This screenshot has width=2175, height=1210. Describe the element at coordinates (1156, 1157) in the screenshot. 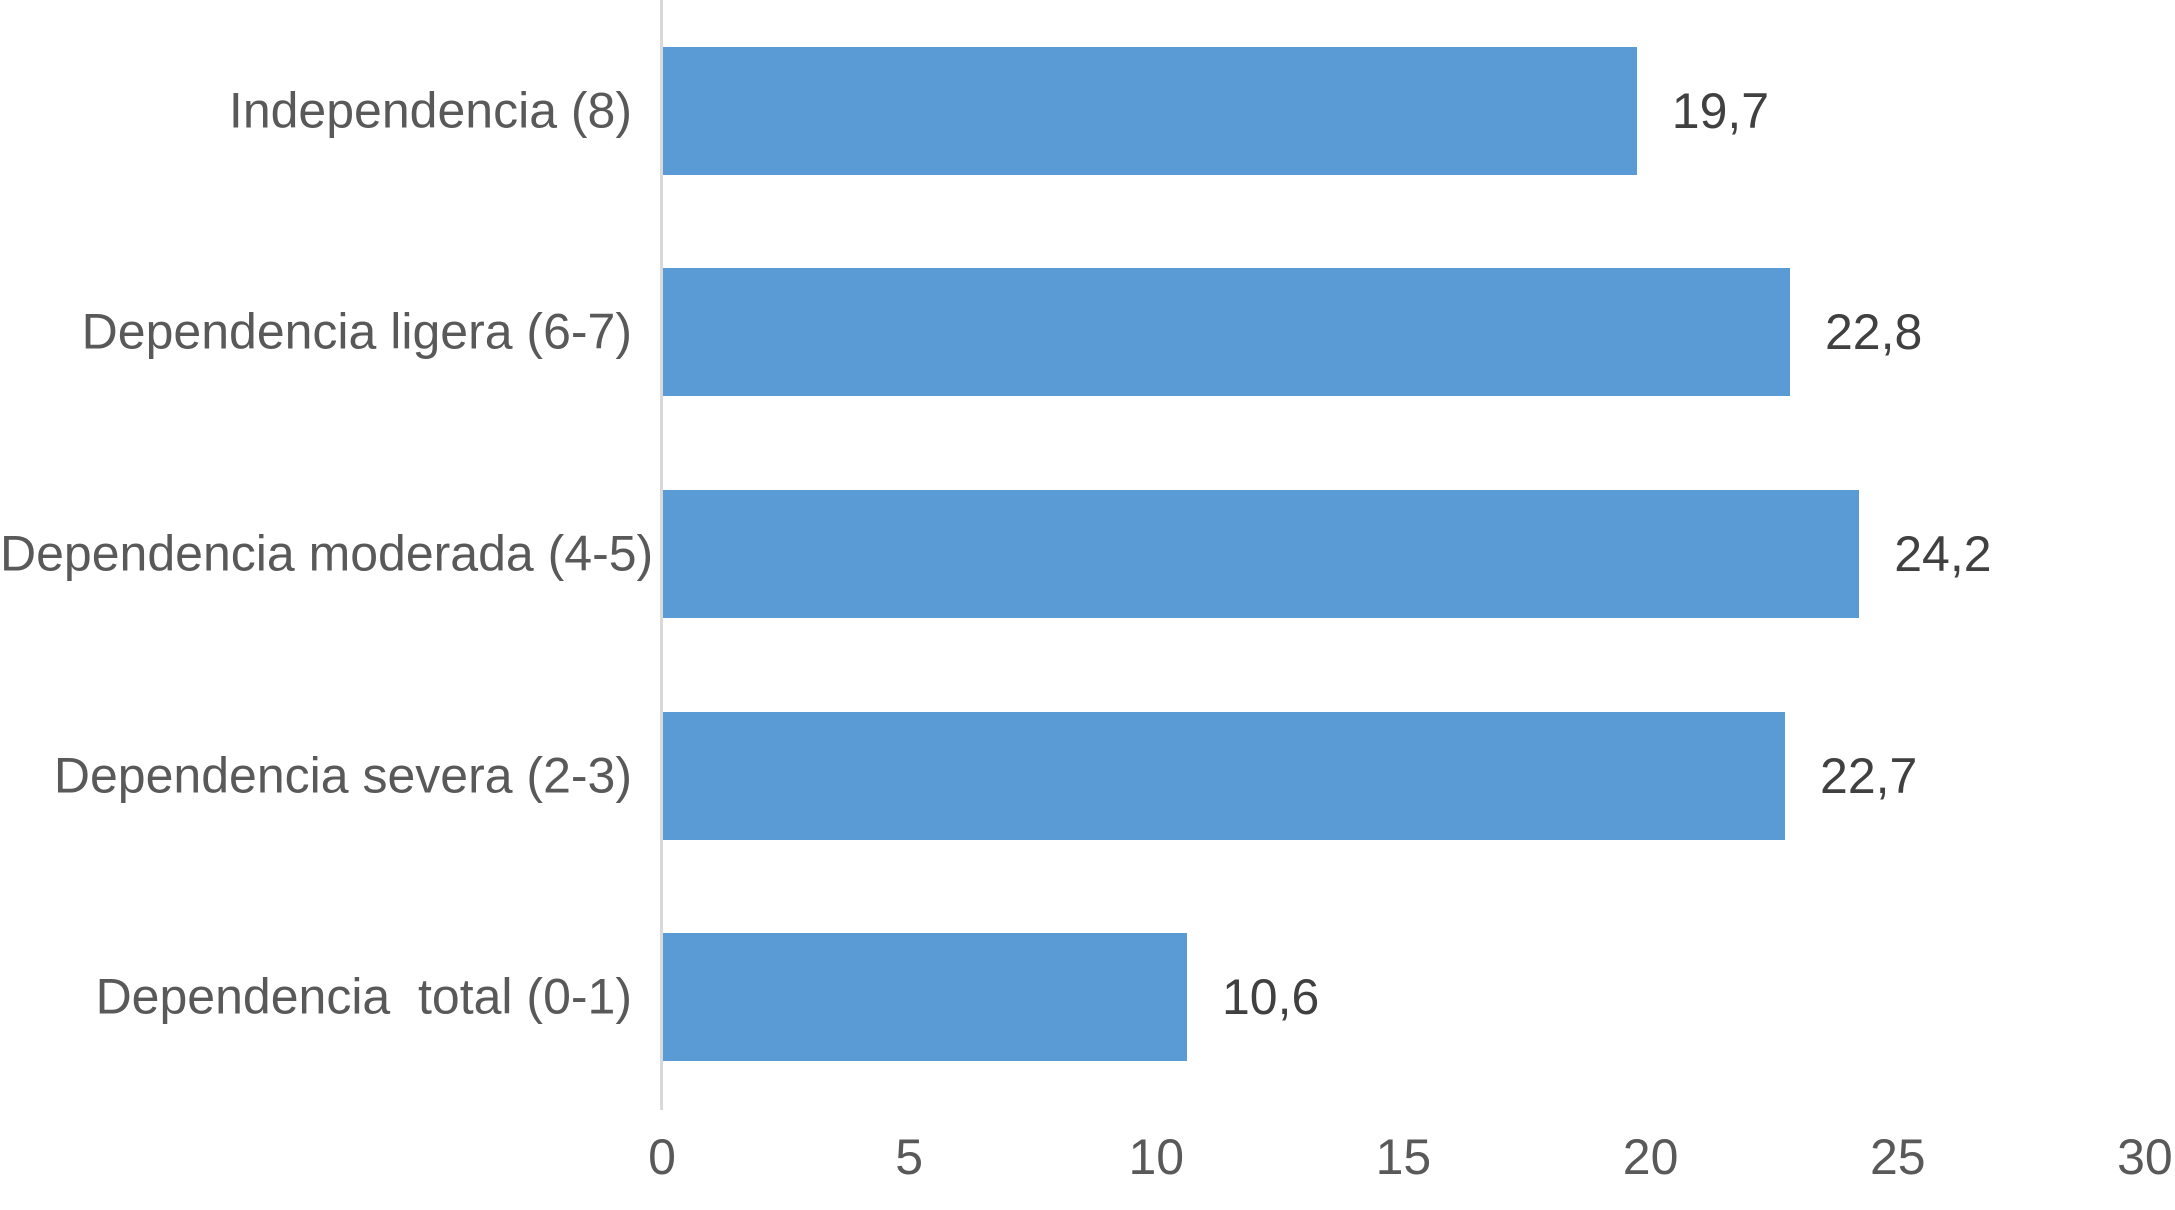

I see `x-axis-tick-label: 10` at that location.